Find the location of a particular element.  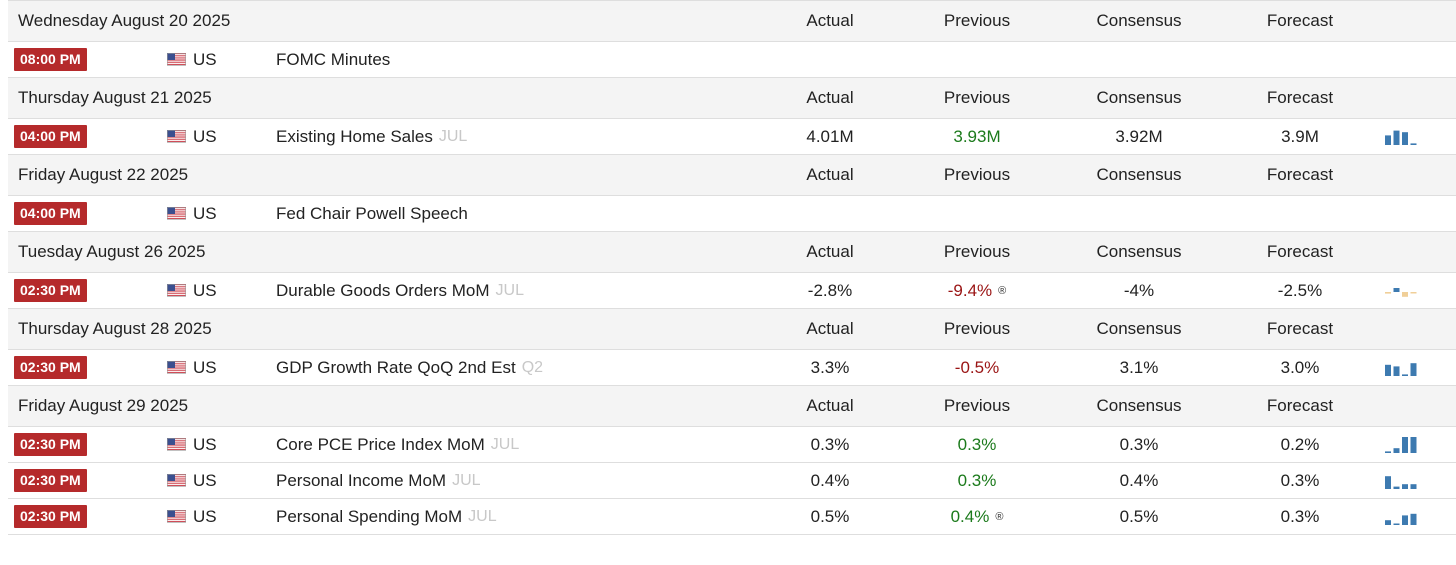

actual-value: 0.5% is located at coordinates (830, 516).